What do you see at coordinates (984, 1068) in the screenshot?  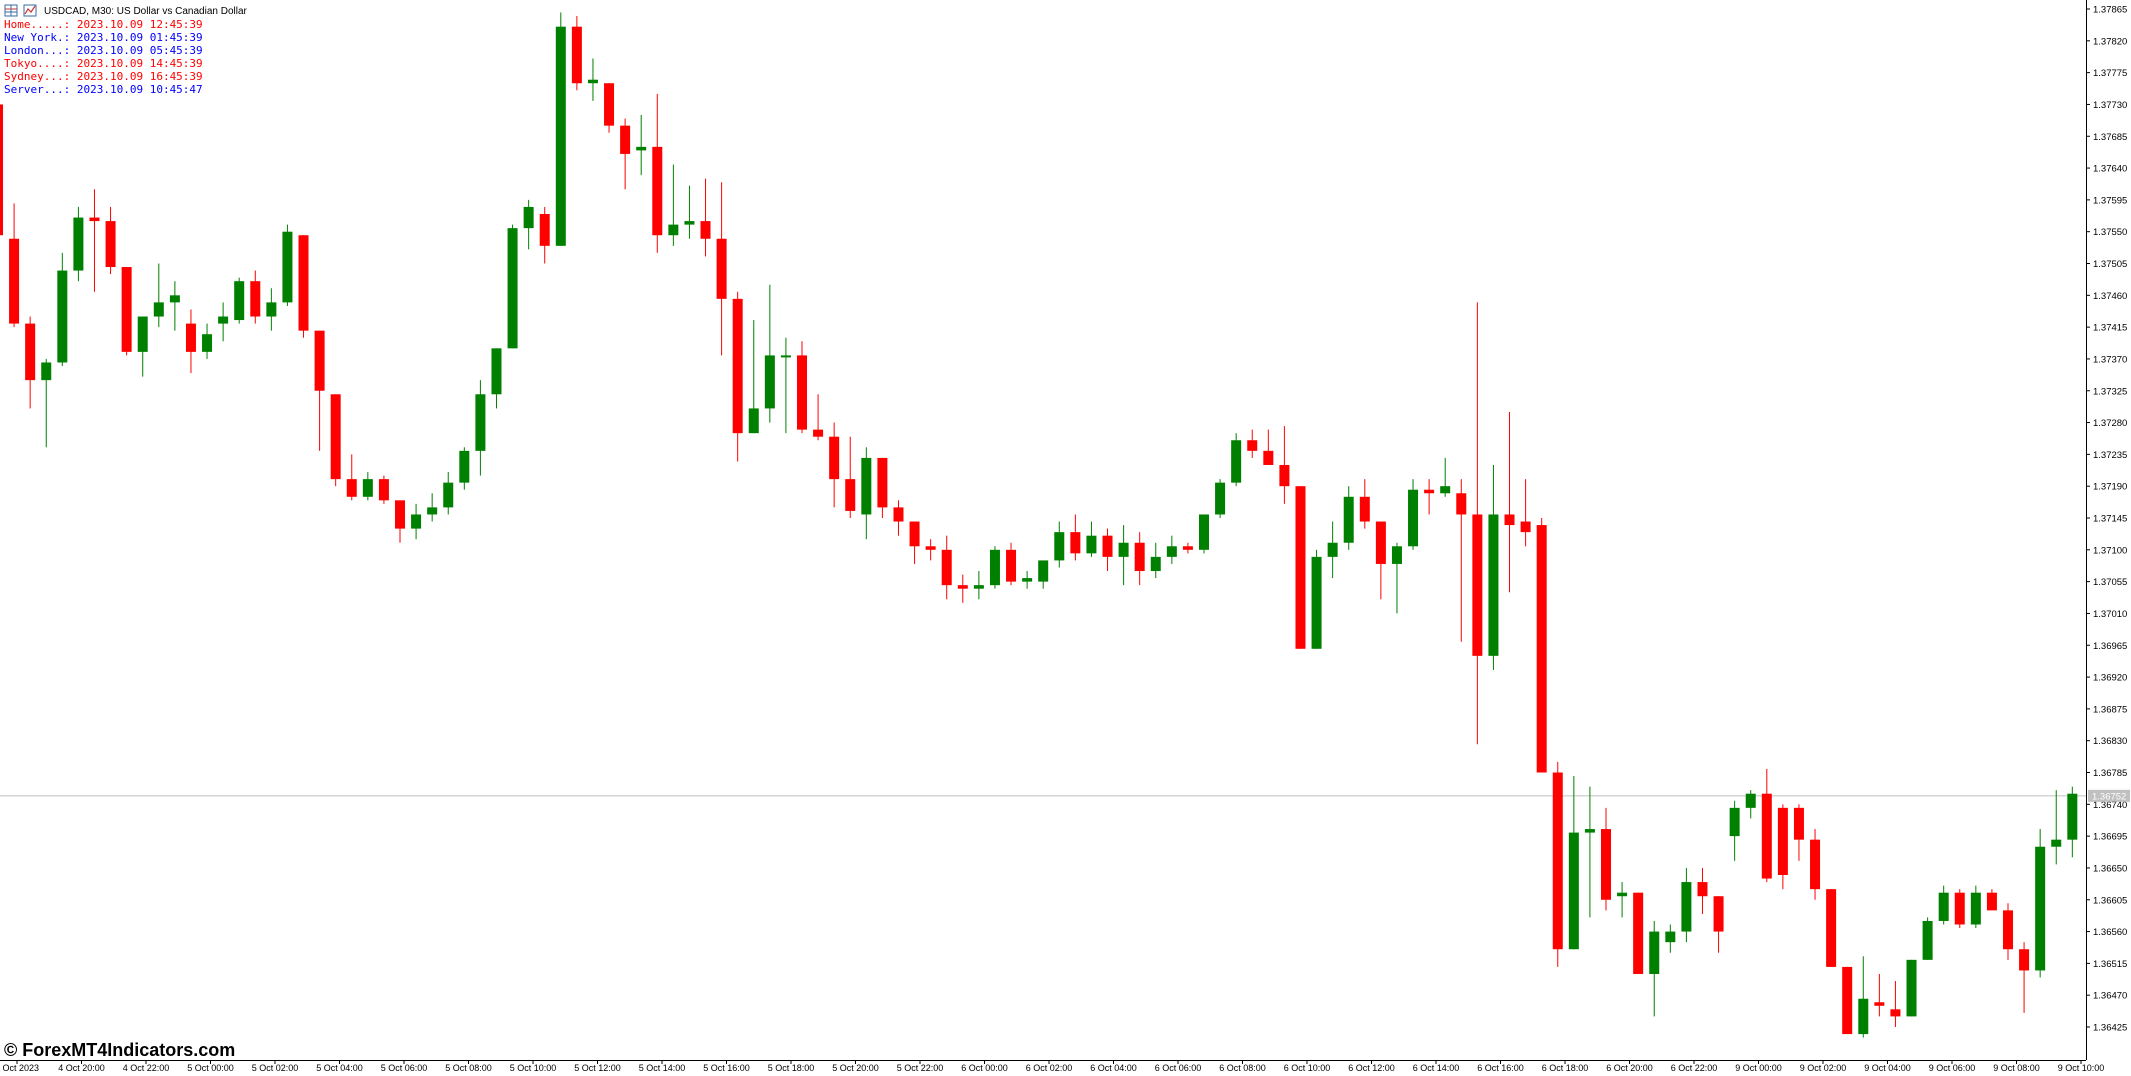 I see `time-tick-label: 6 Oct 00:00` at bounding box center [984, 1068].